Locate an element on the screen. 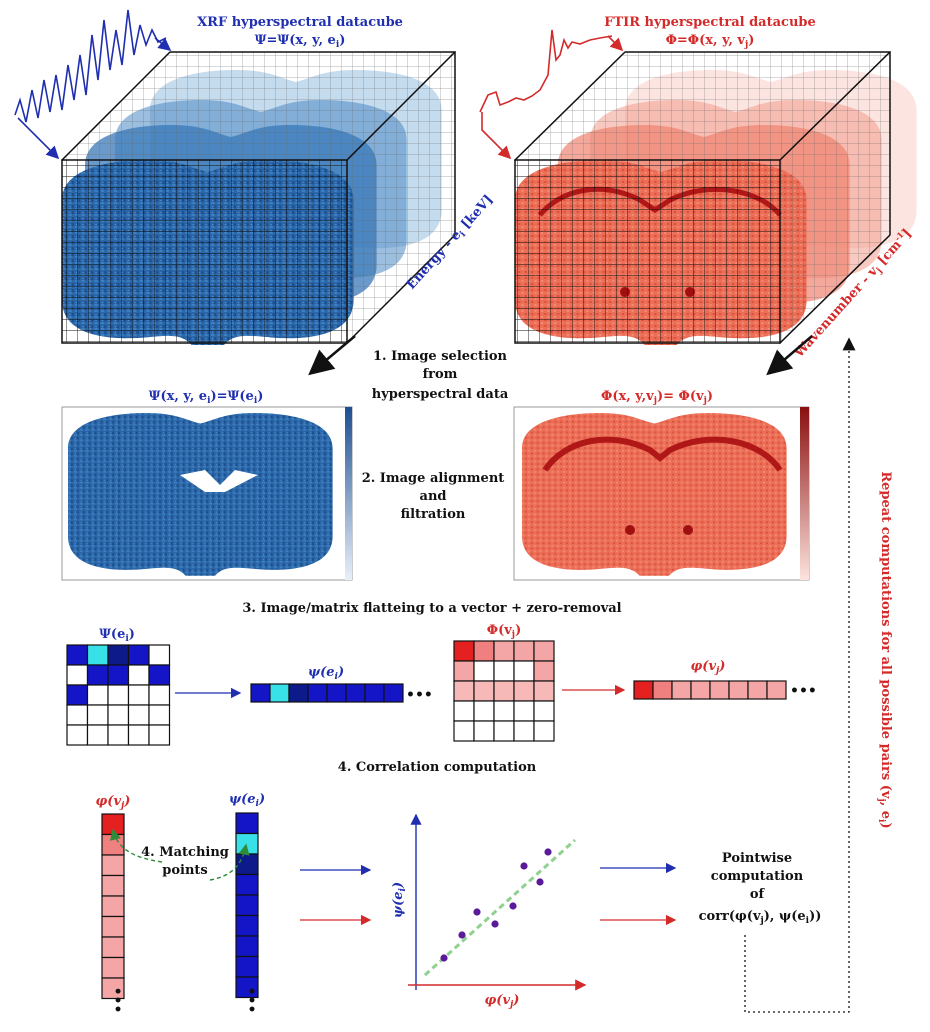 This screenshot has width=930, height=1032. xrf-image-label: Ψ(x, y, ei)=Ψ(ei) is located at coordinates (206, 397).